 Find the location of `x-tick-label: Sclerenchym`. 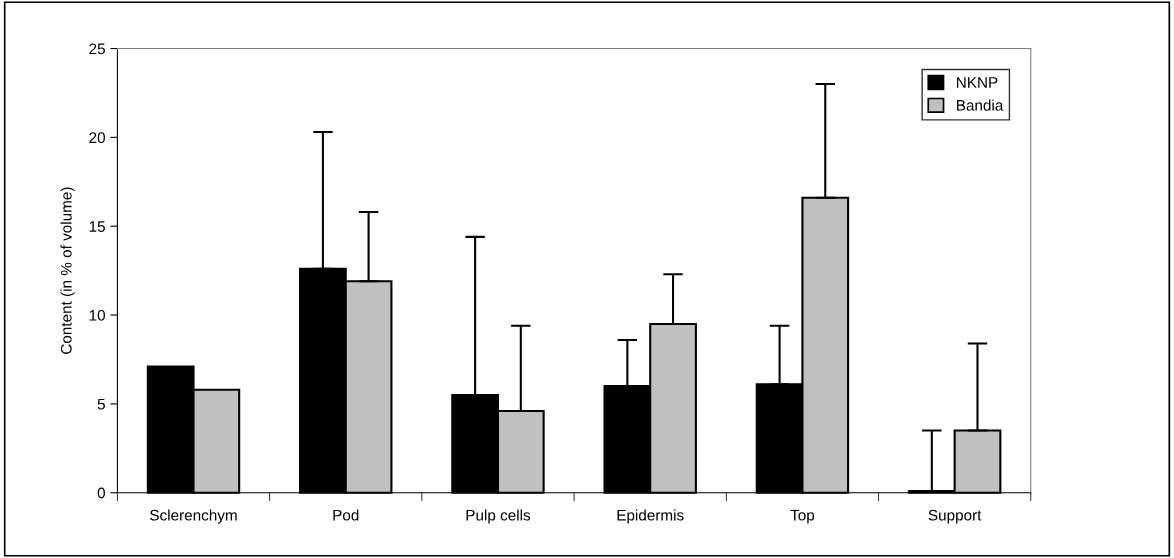

x-tick-label: Sclerenchym is located at coordinates (193, 516).